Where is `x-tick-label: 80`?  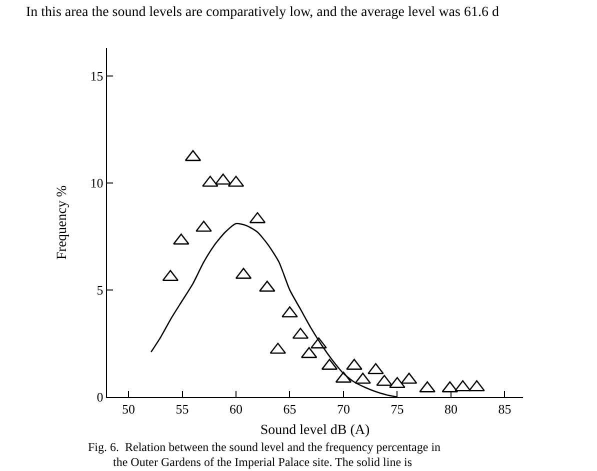 x-tick-label: 80 is located at coordinates (451, 409).